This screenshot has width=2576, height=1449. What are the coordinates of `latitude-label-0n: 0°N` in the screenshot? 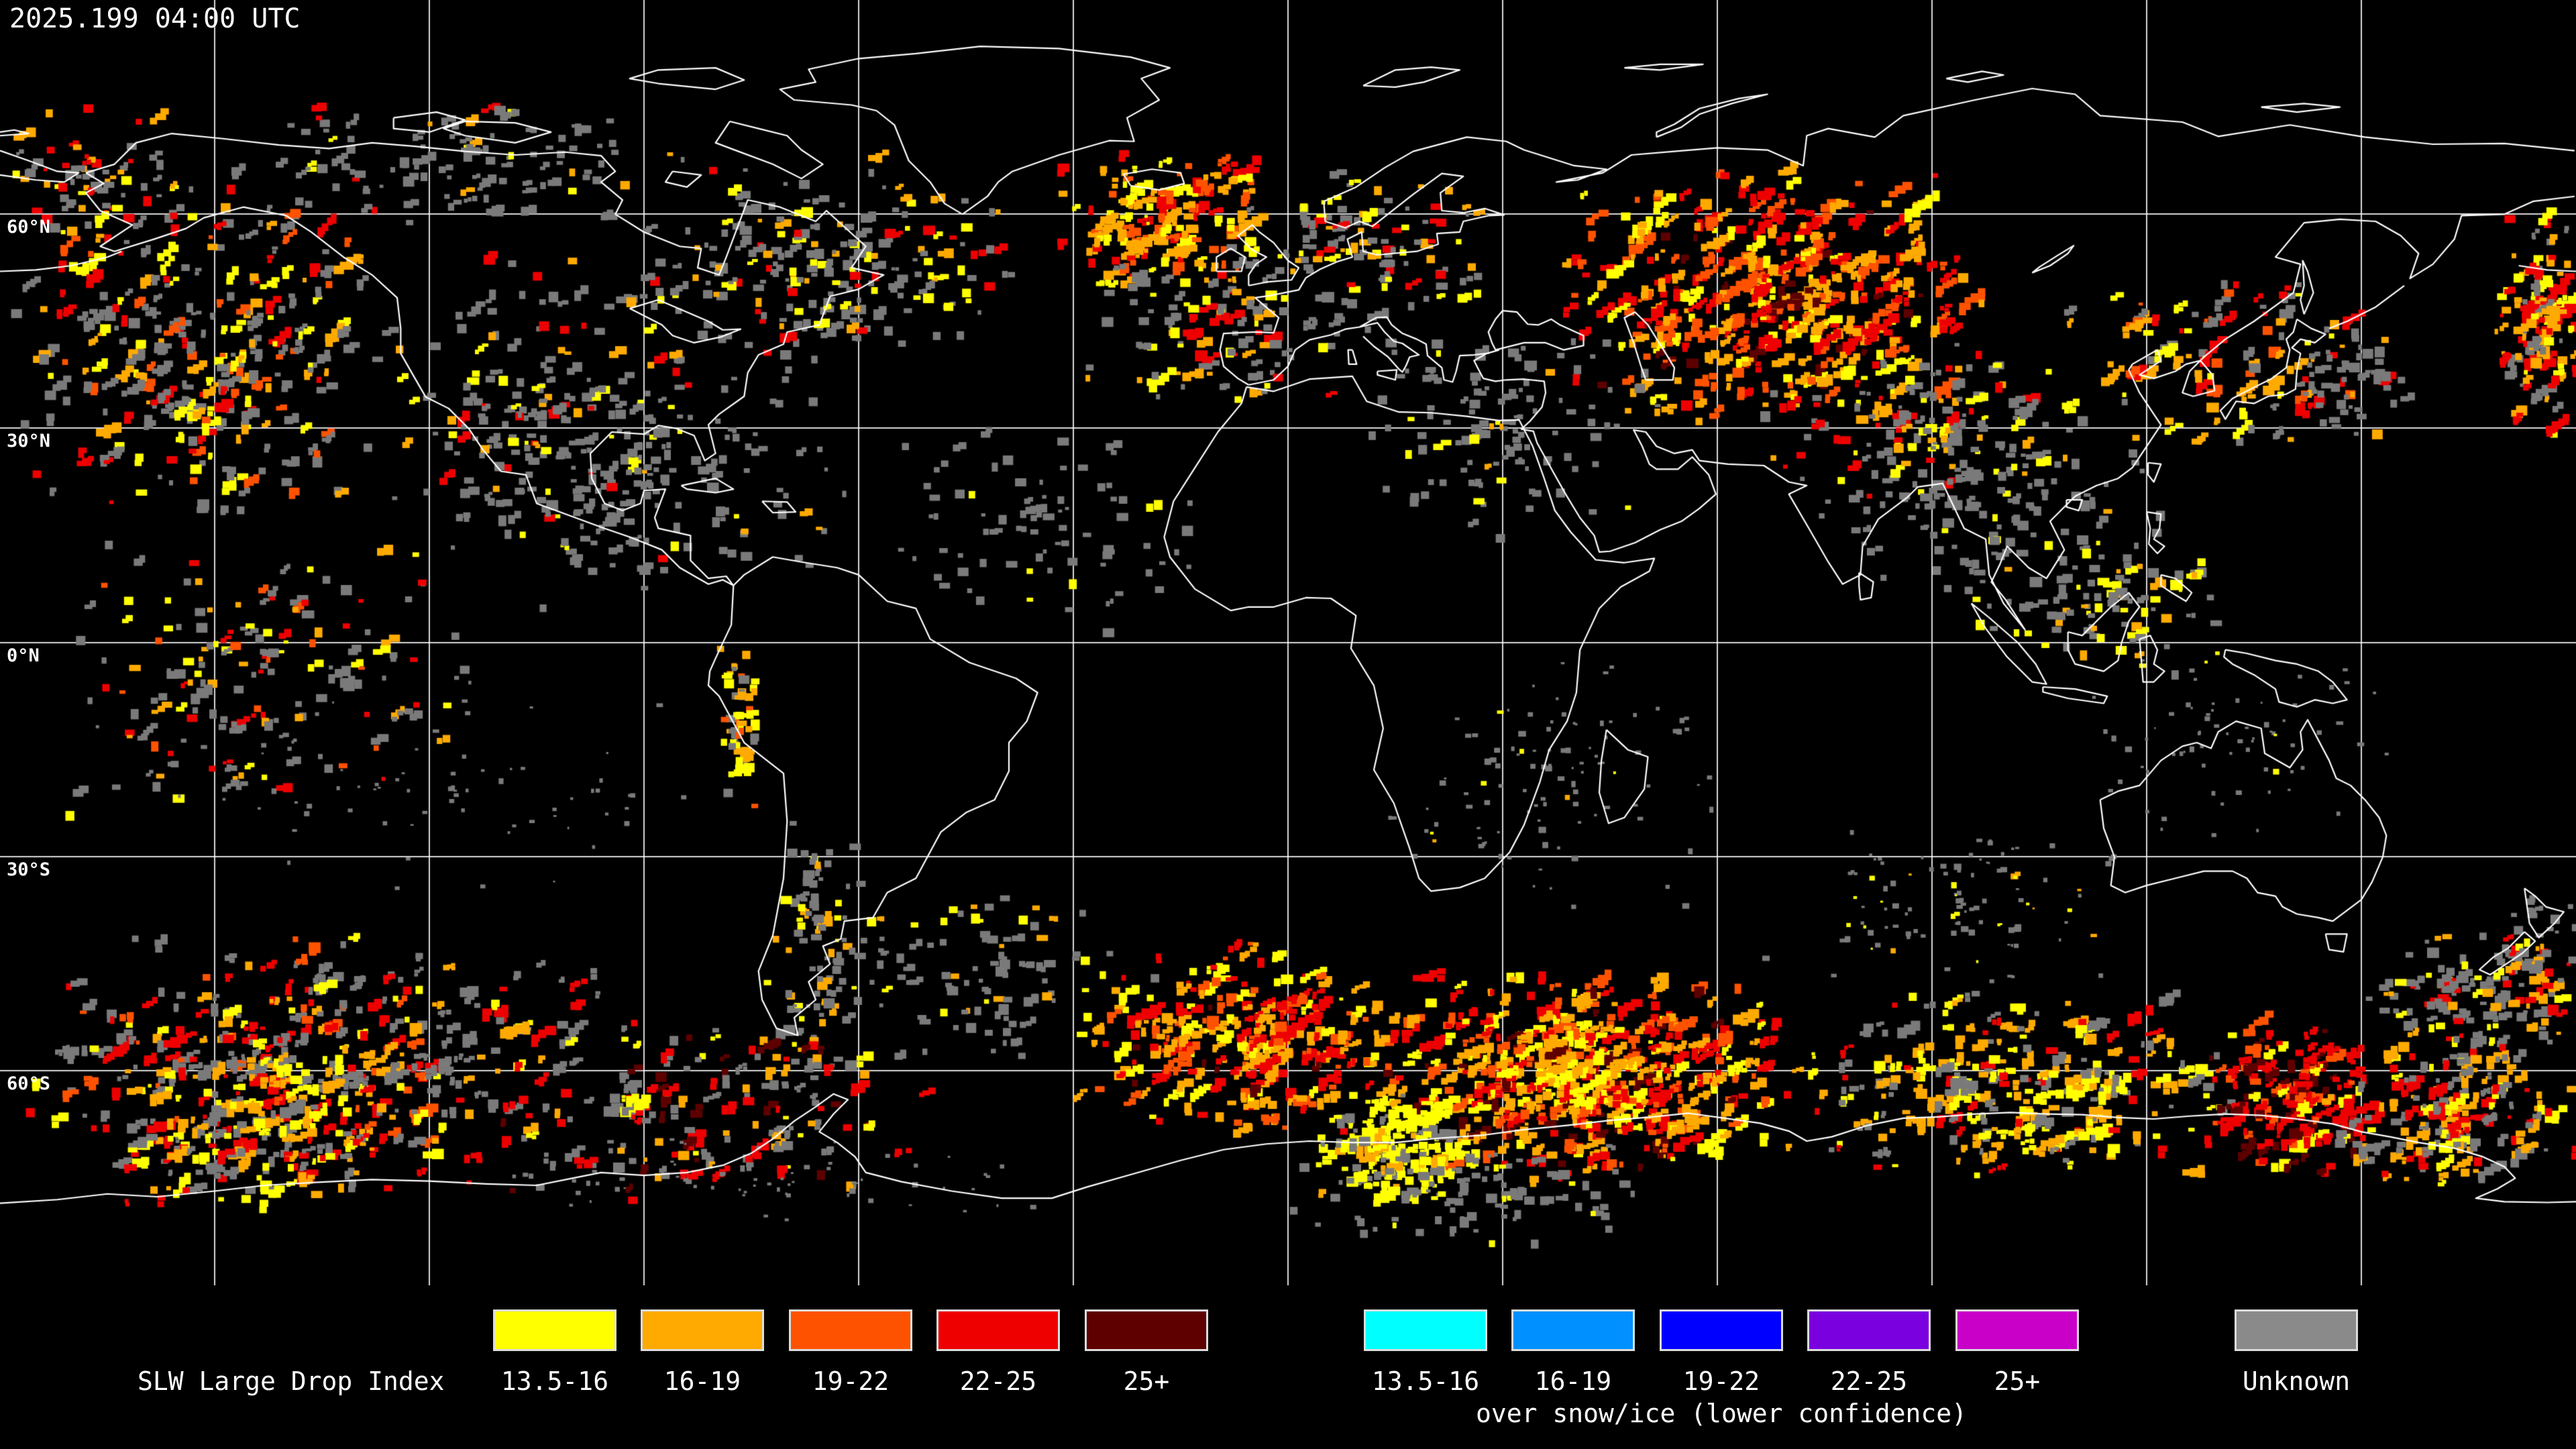 It's located at (23, 655).